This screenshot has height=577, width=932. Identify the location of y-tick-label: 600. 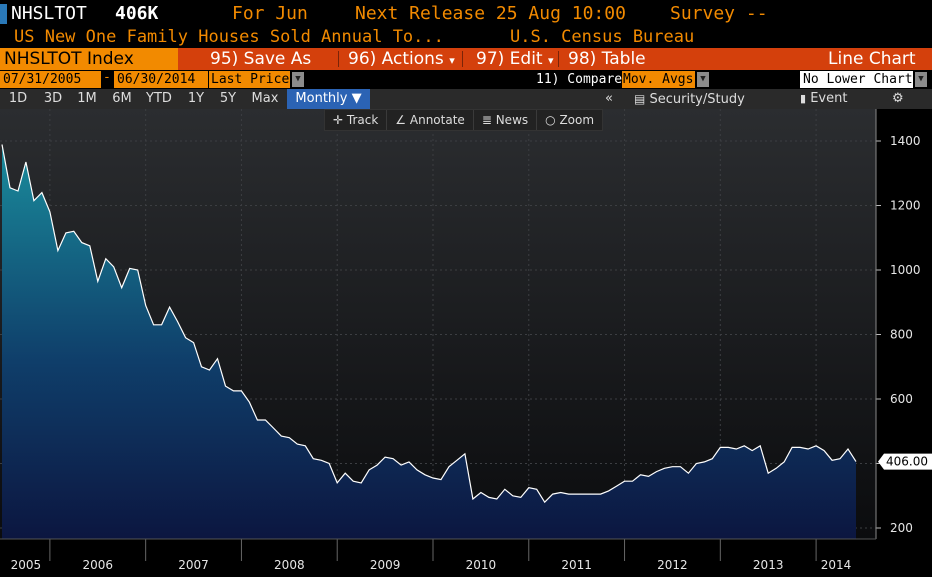
(901, 399).